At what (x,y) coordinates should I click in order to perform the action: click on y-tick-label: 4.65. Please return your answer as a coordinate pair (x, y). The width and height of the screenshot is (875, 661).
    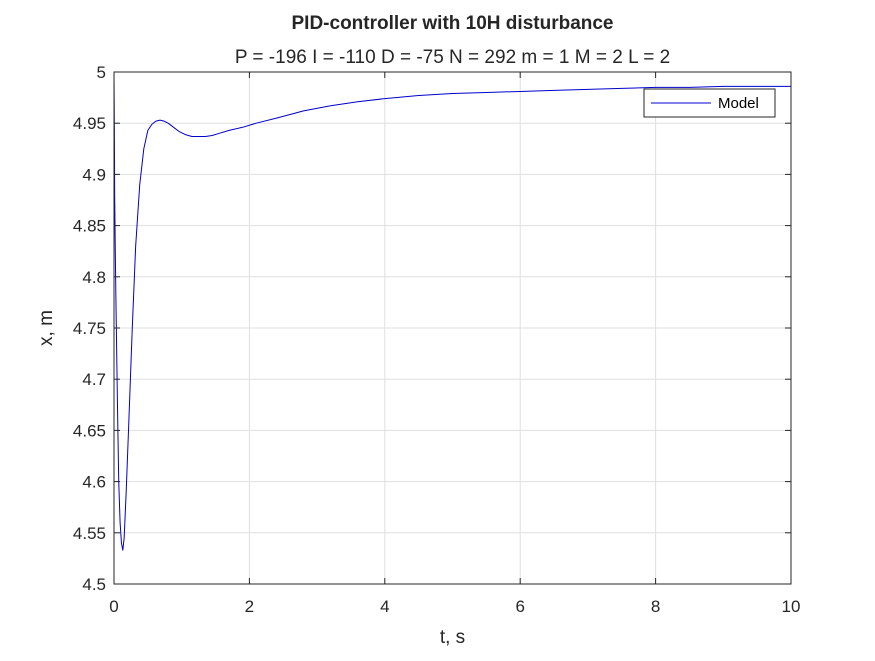
    Looking at the image, I should click on (89, 430).